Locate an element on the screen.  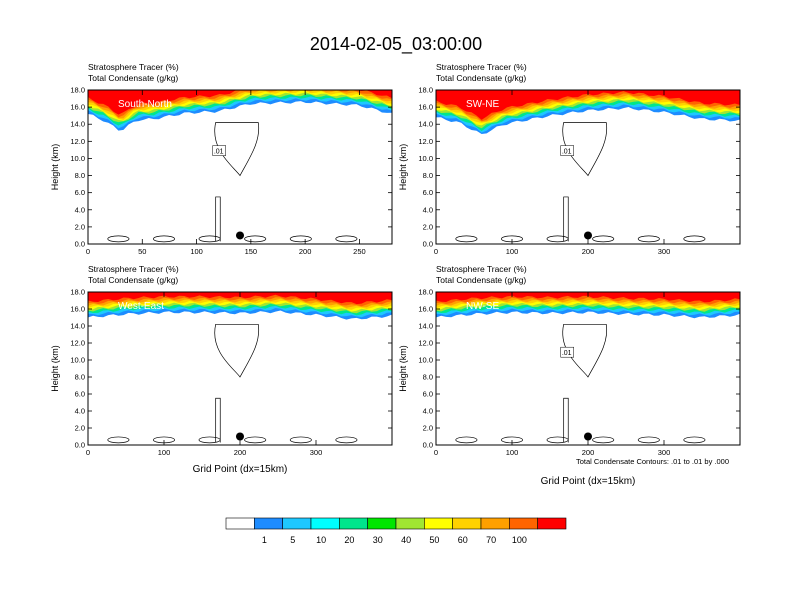
colorbar-label: 40 is located at coordinates (406, 540).